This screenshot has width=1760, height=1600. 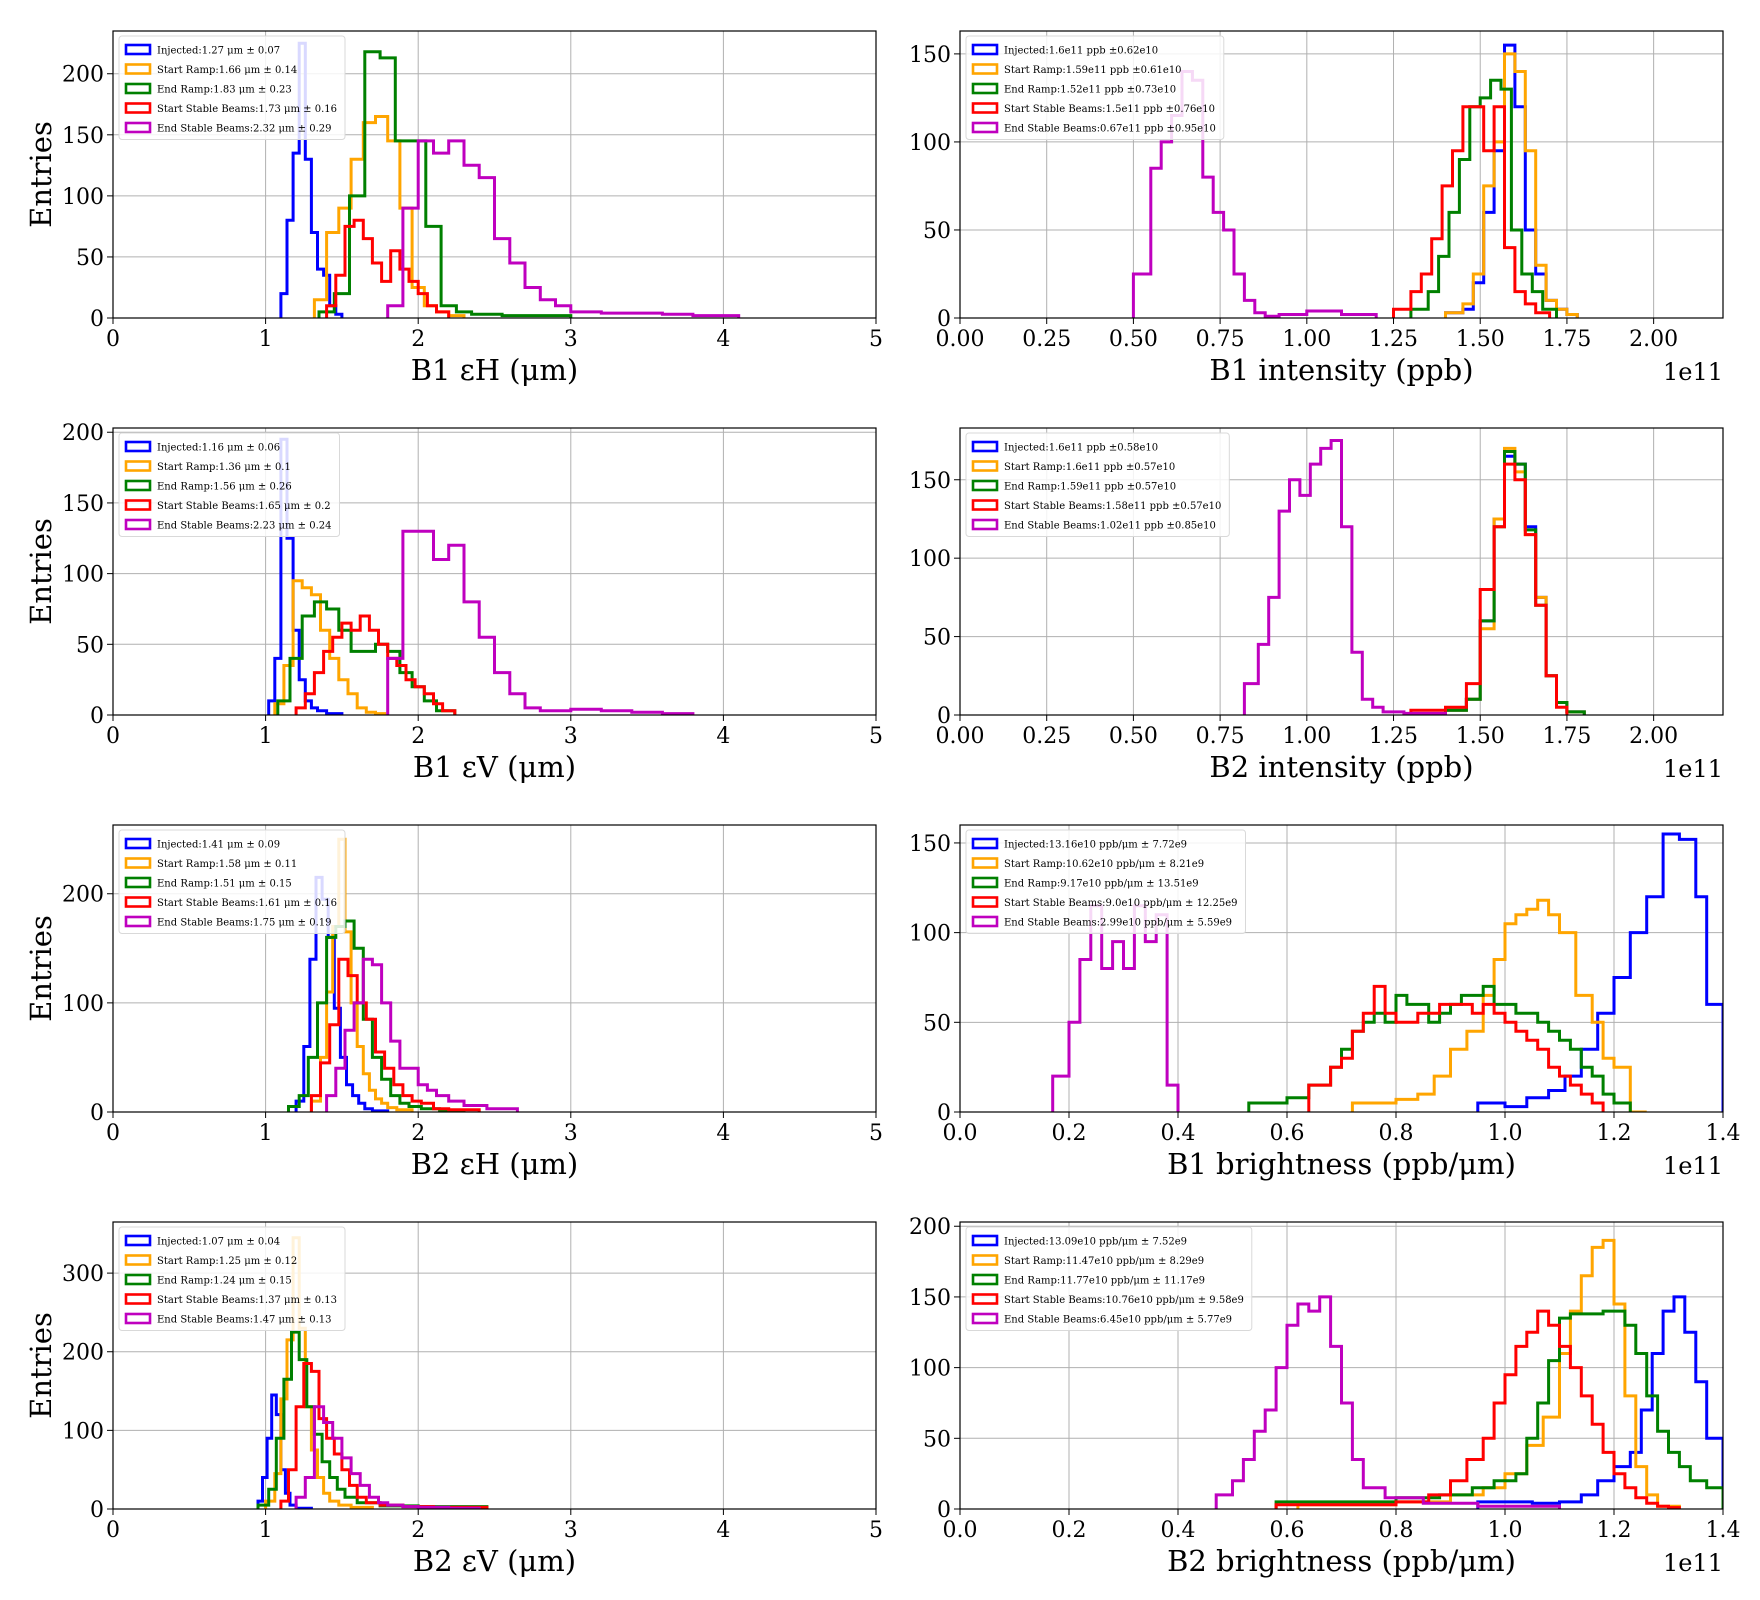 I want to click on x-tick-label: 0.2, so click(x=1069, y=1133).